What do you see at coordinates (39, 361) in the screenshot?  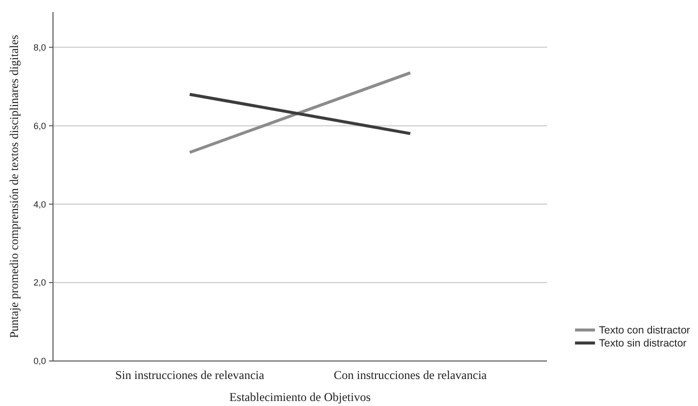 I see `y-tick-label: 0,0` at bounding box center [39, 361].